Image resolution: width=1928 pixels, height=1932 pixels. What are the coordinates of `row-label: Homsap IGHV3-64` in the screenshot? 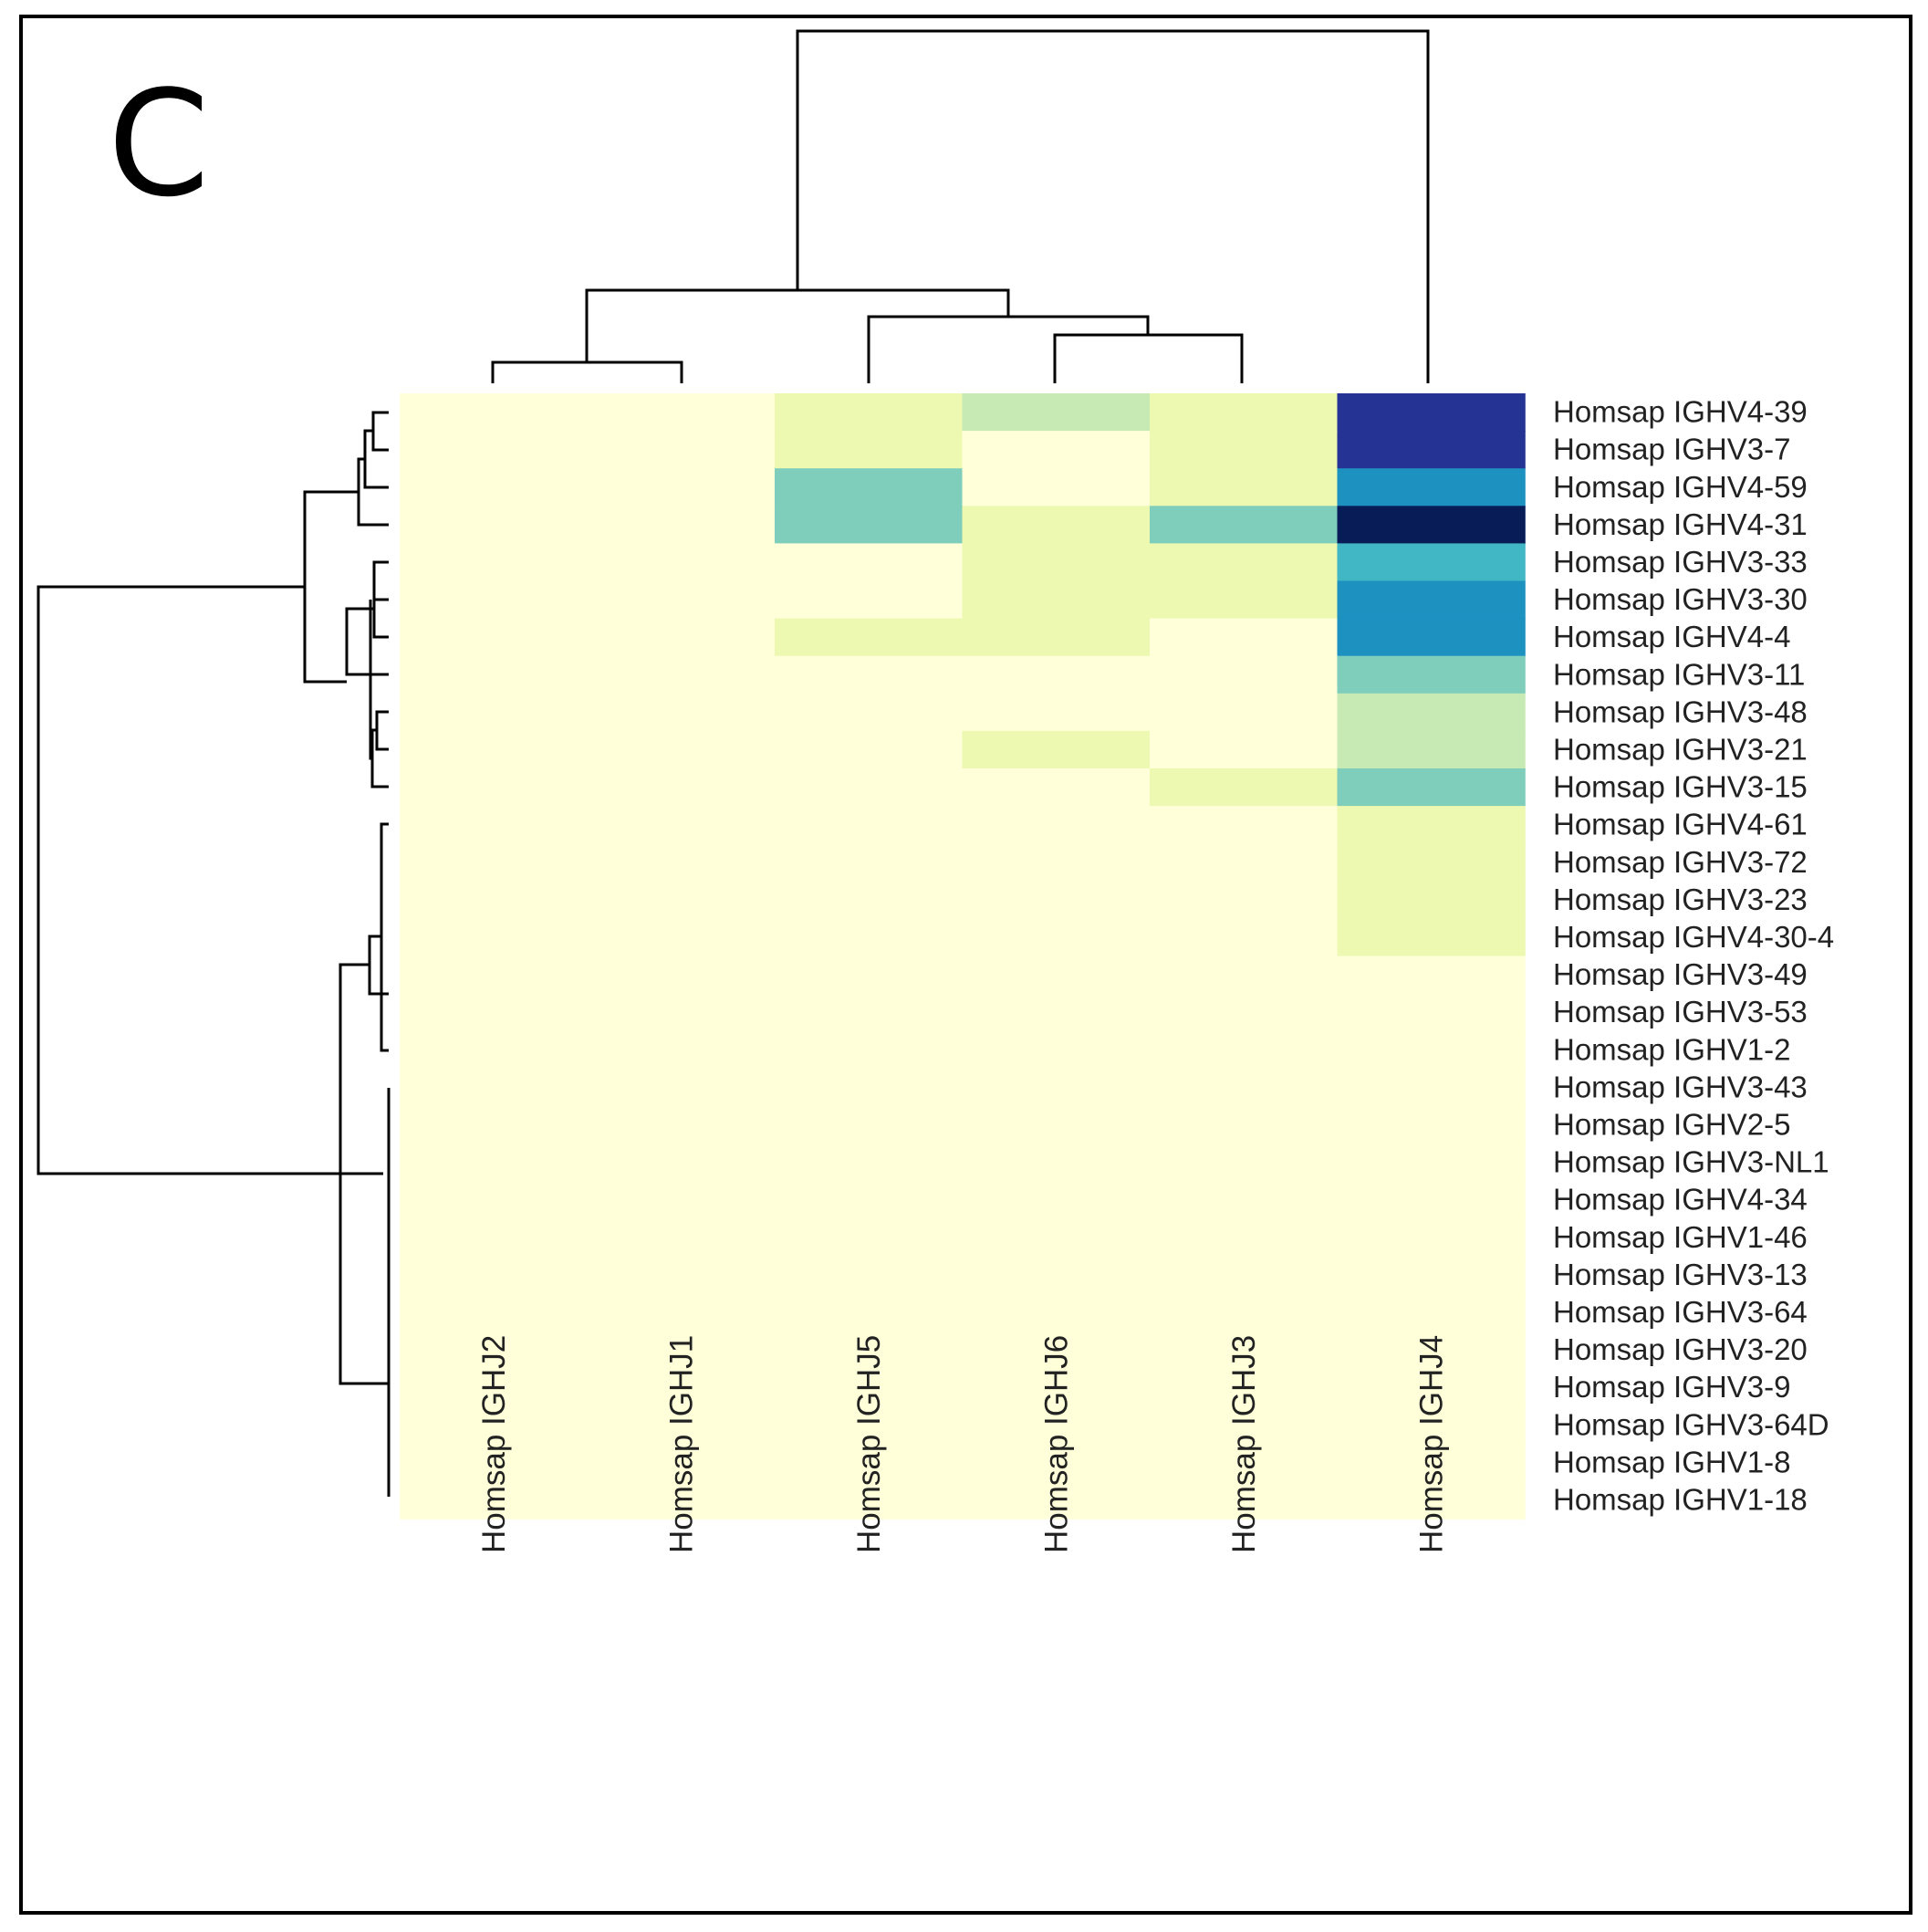 It's located at (1681, 1312).